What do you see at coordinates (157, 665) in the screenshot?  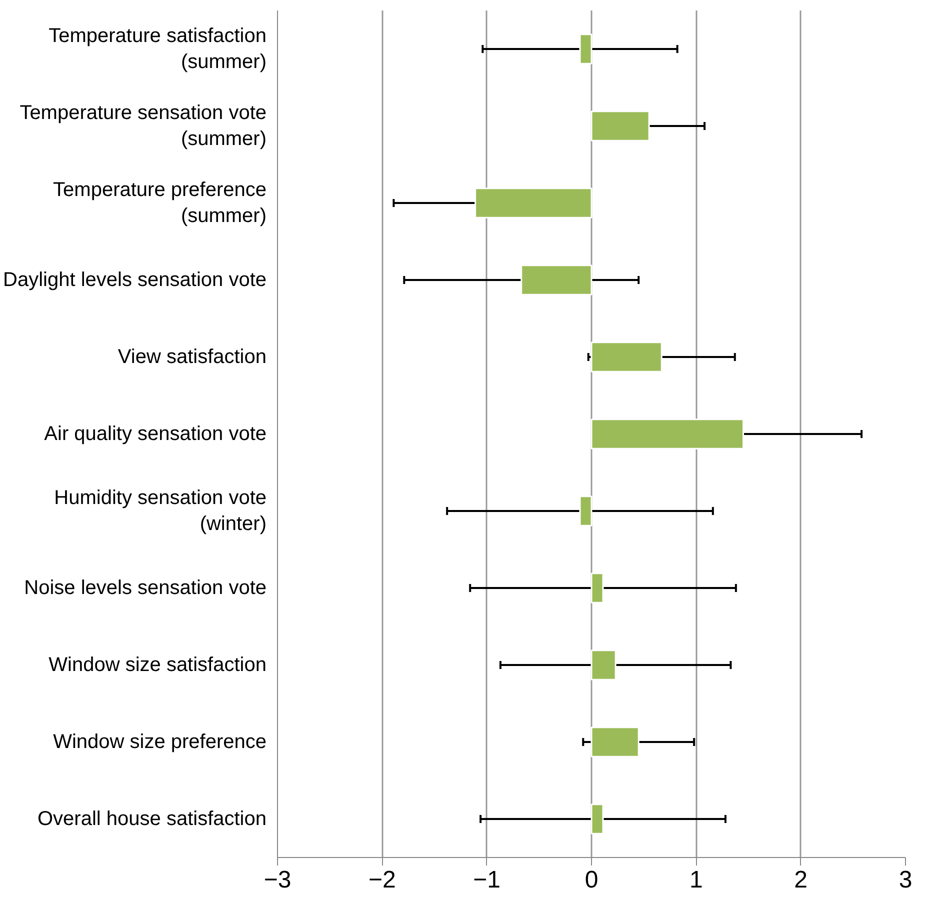 I see `y-tick-label: Window size satisfaction` at bounding box center [157, 665].